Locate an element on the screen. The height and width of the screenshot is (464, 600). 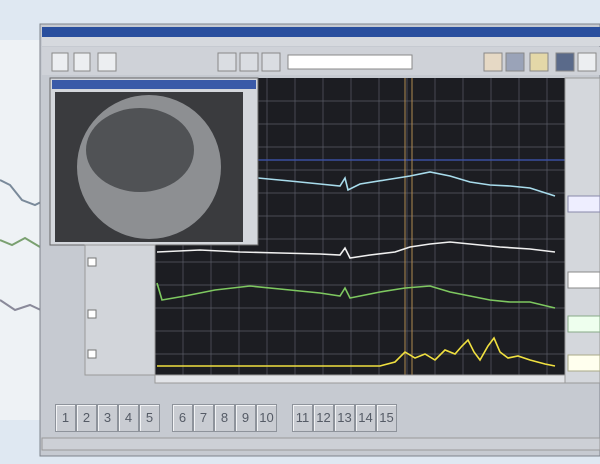
stop-button is located at coordinates (271, 62).